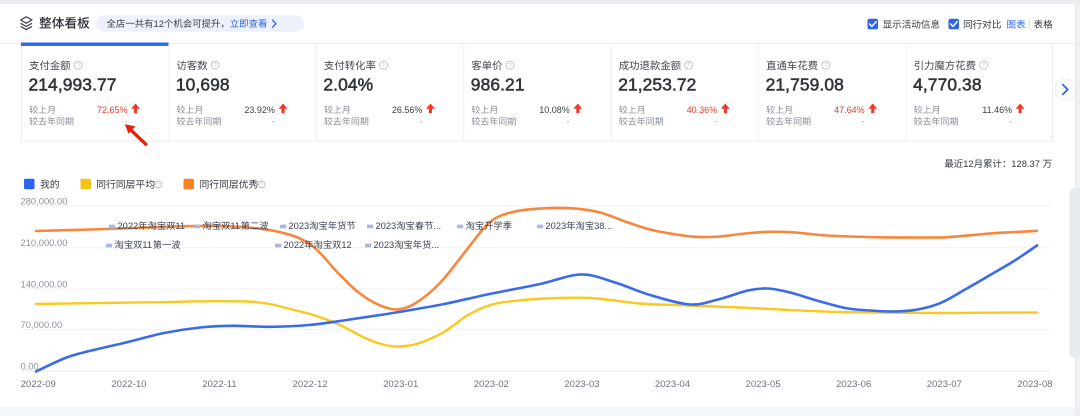 The width and height of the screenshot is (1080, 416). Describe the element at coordinates (657, 84) in the screenshot. I see `svg-text: 21,253.72` at that location.